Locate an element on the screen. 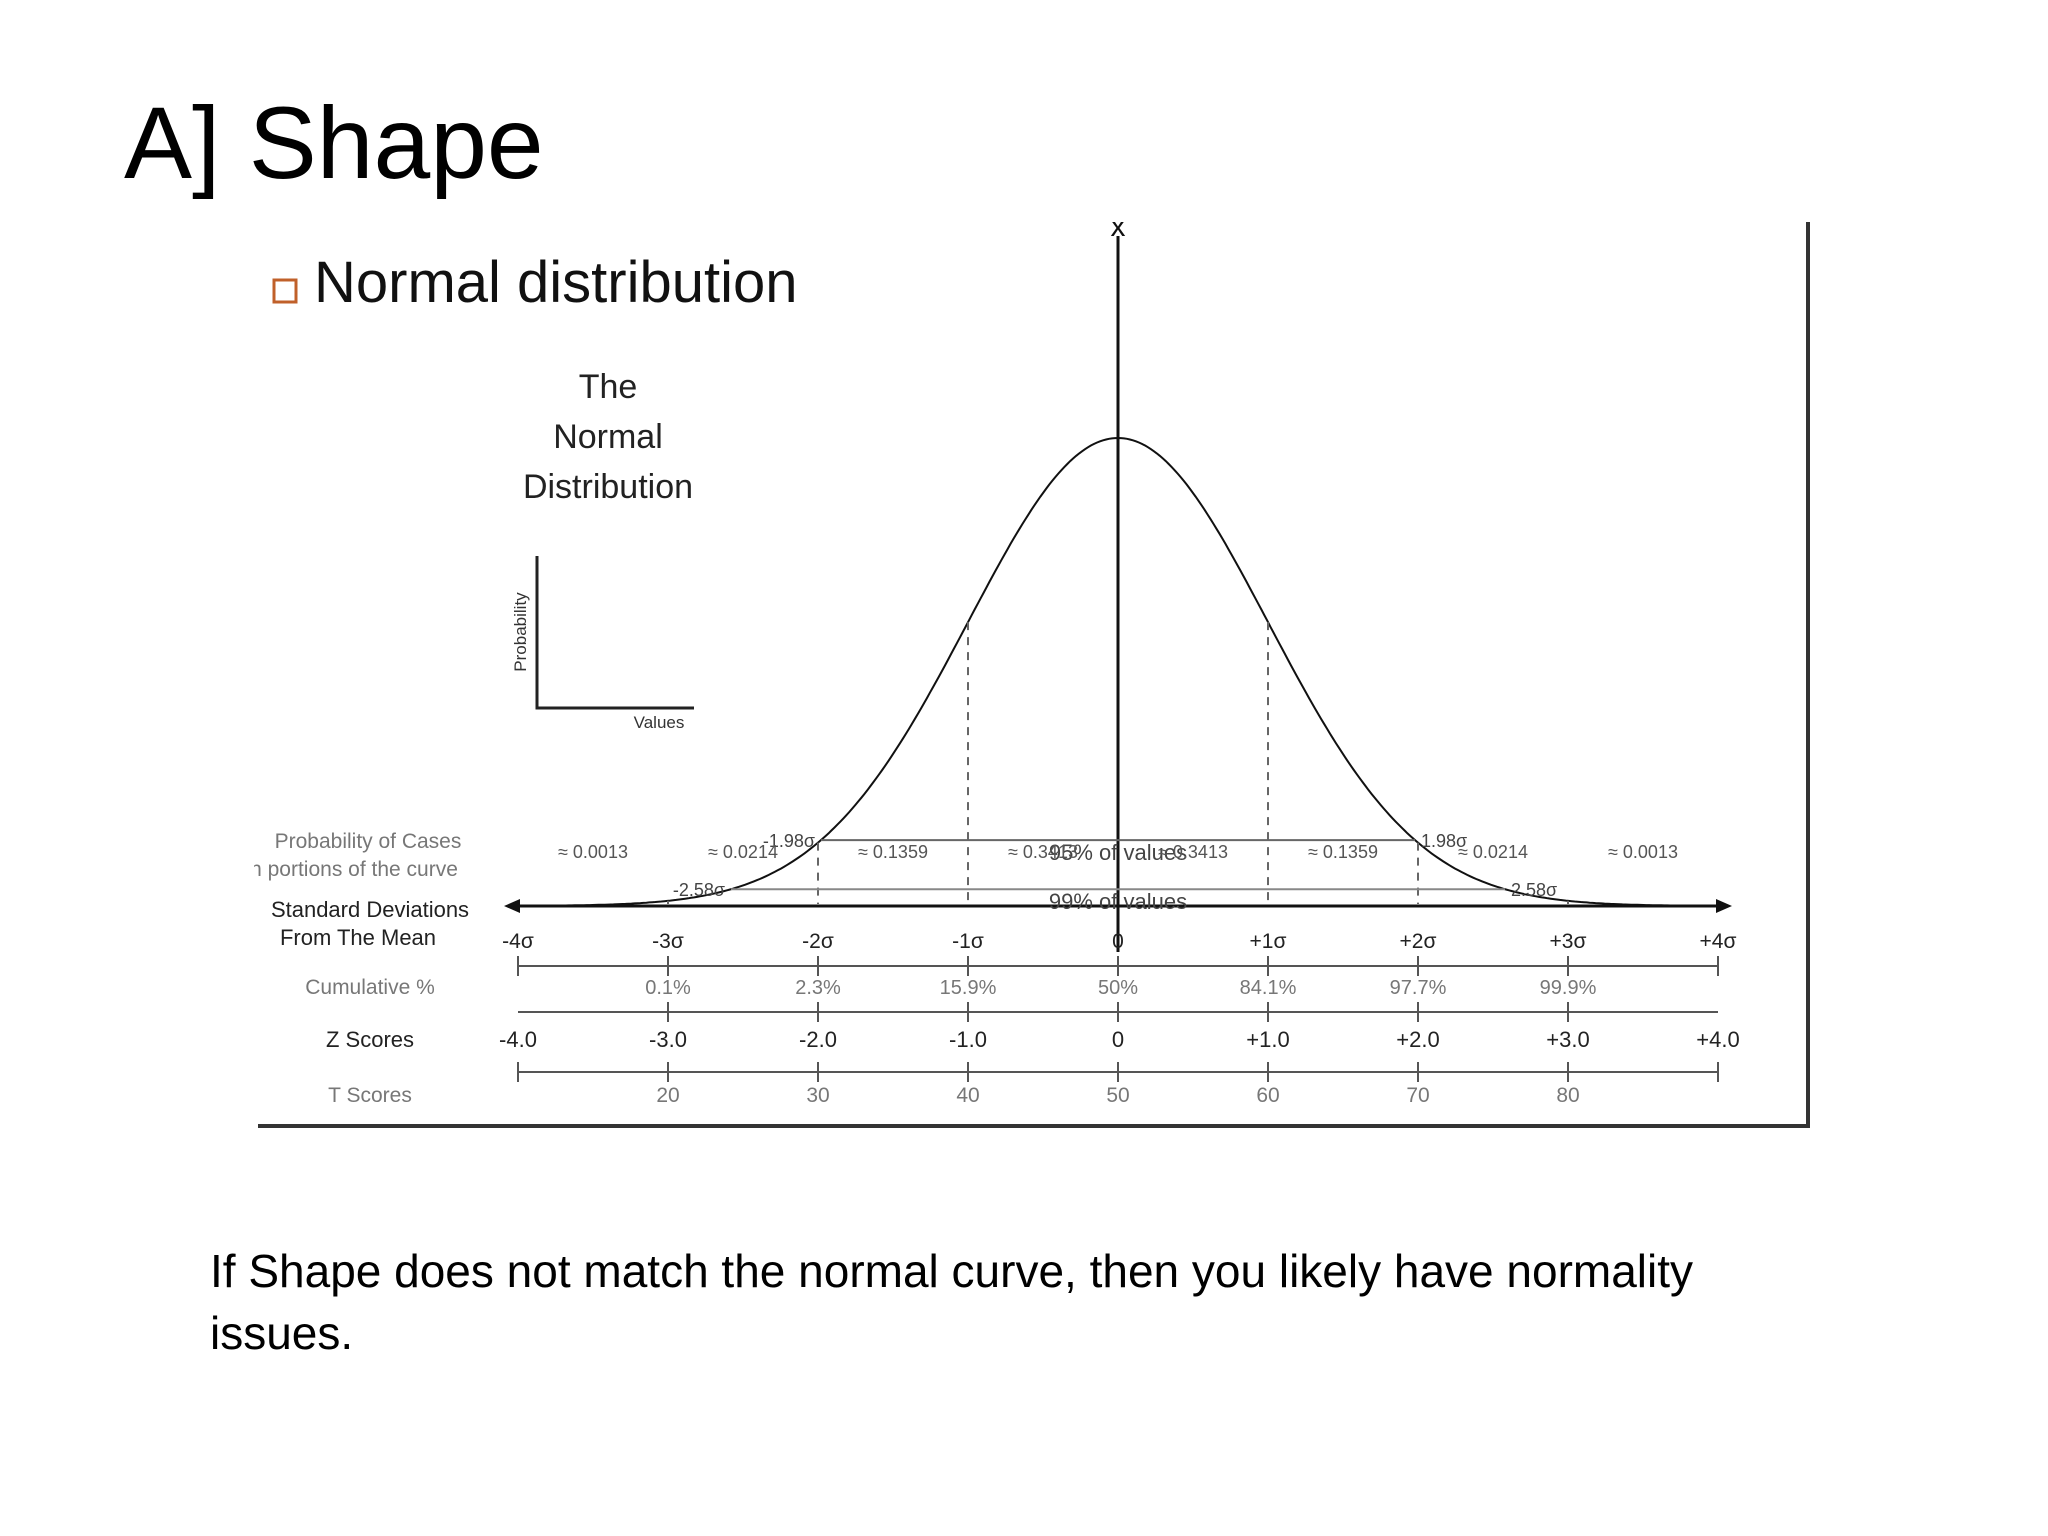 The image size is (2048, 1536). t-score-value: 30 is located at coordinates (817, 1095).